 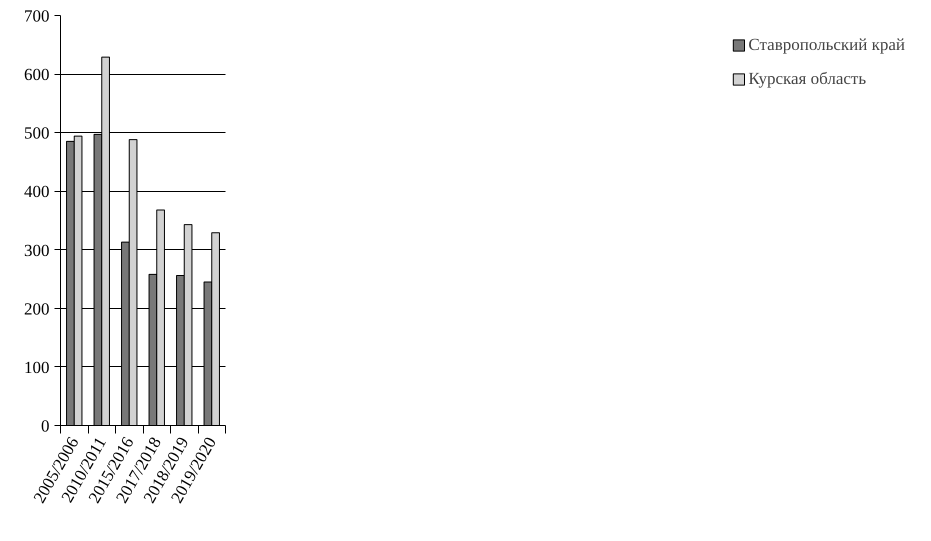 I want to click on y-tick-label: 100, so click(x=37, y=367).